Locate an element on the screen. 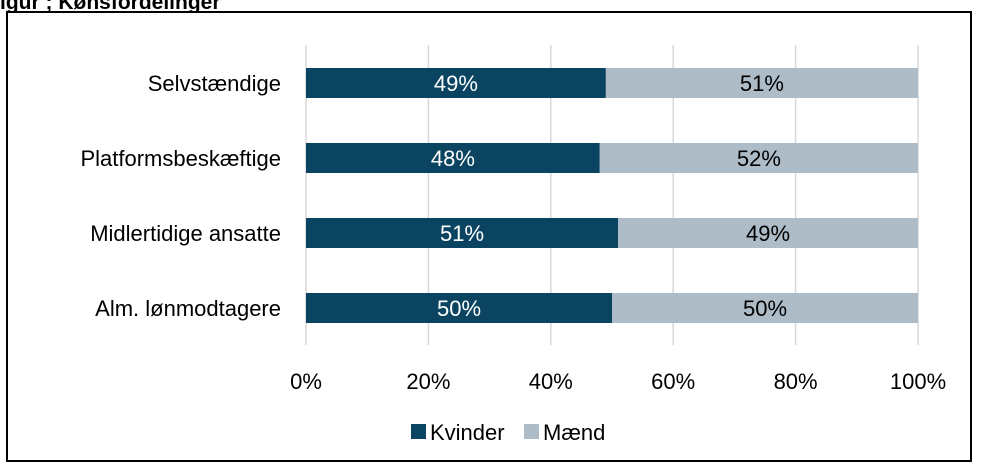  data-label: 48% is located at coordinates (453, 158).